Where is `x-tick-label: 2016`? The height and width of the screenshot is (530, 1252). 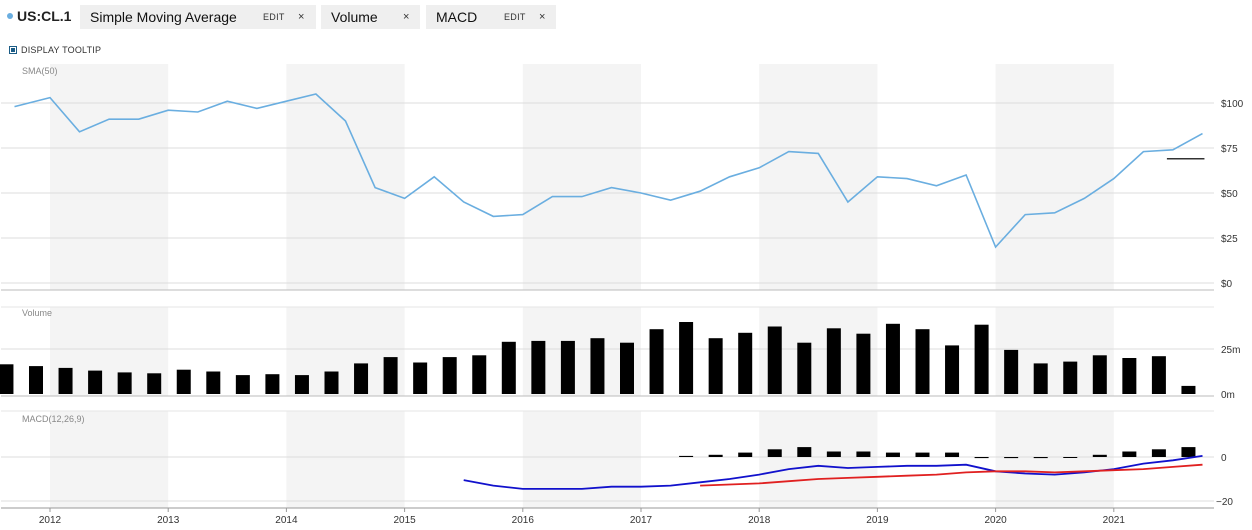
x-tick-label: 2016 is located at coordinates (523, 520).